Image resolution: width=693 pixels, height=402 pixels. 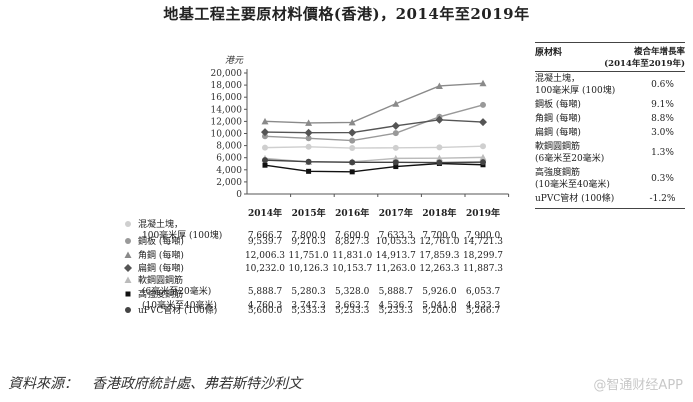 I want to click on data-label: 11,263.0, so click(x=396, y=269).